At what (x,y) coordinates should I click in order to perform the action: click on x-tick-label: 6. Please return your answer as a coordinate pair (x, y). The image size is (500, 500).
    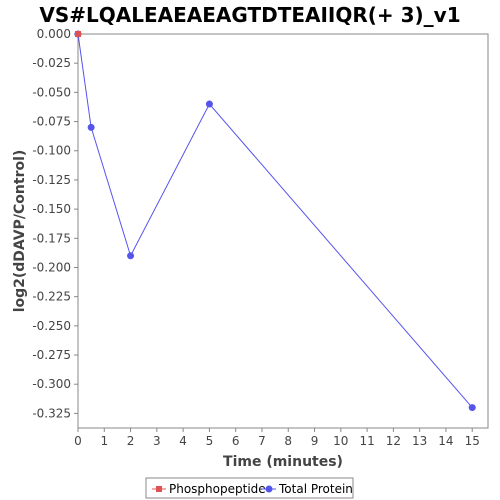
    Looking at the image, I should click on (236, 441).